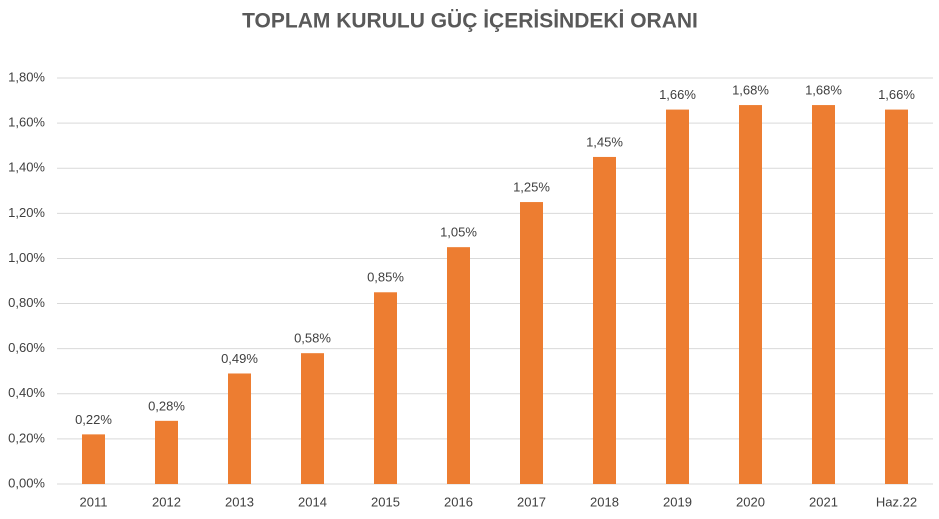 The width and height of the screenshot is (939, 519). Describe the element at coordinates (26, 257) in the screenshot. I see `y-tick-label: 1,00%` at that location.